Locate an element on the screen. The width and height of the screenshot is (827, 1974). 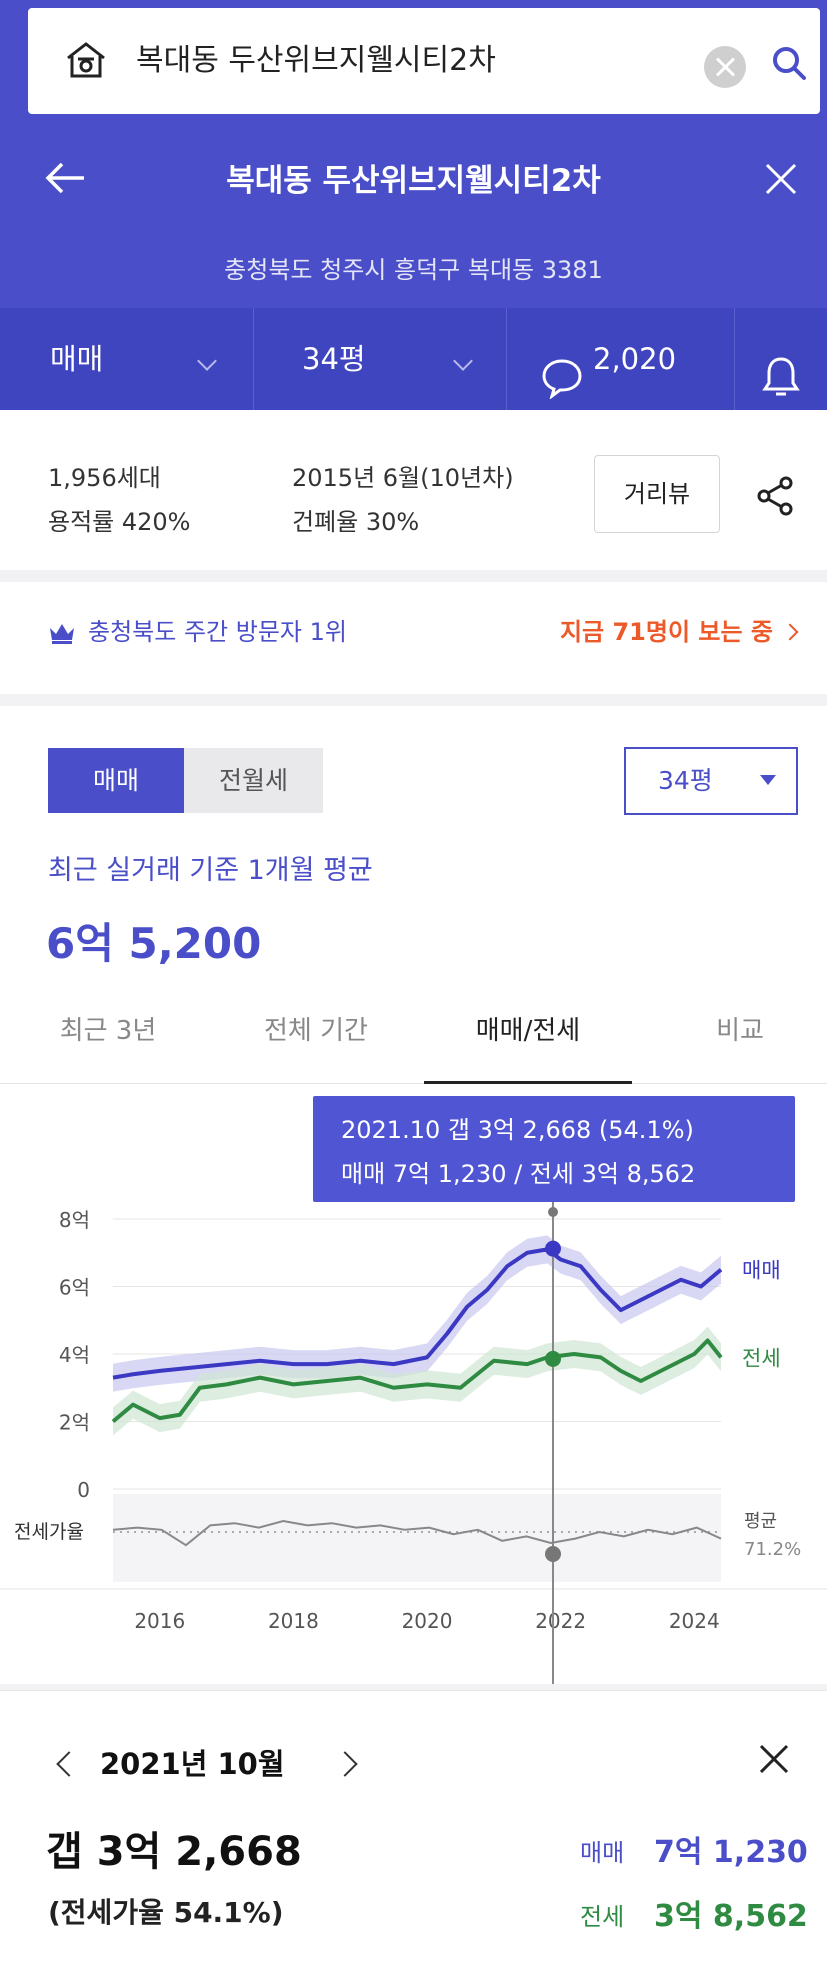
ratio-label: 전세가율 is located at coordinates (49, 1532).